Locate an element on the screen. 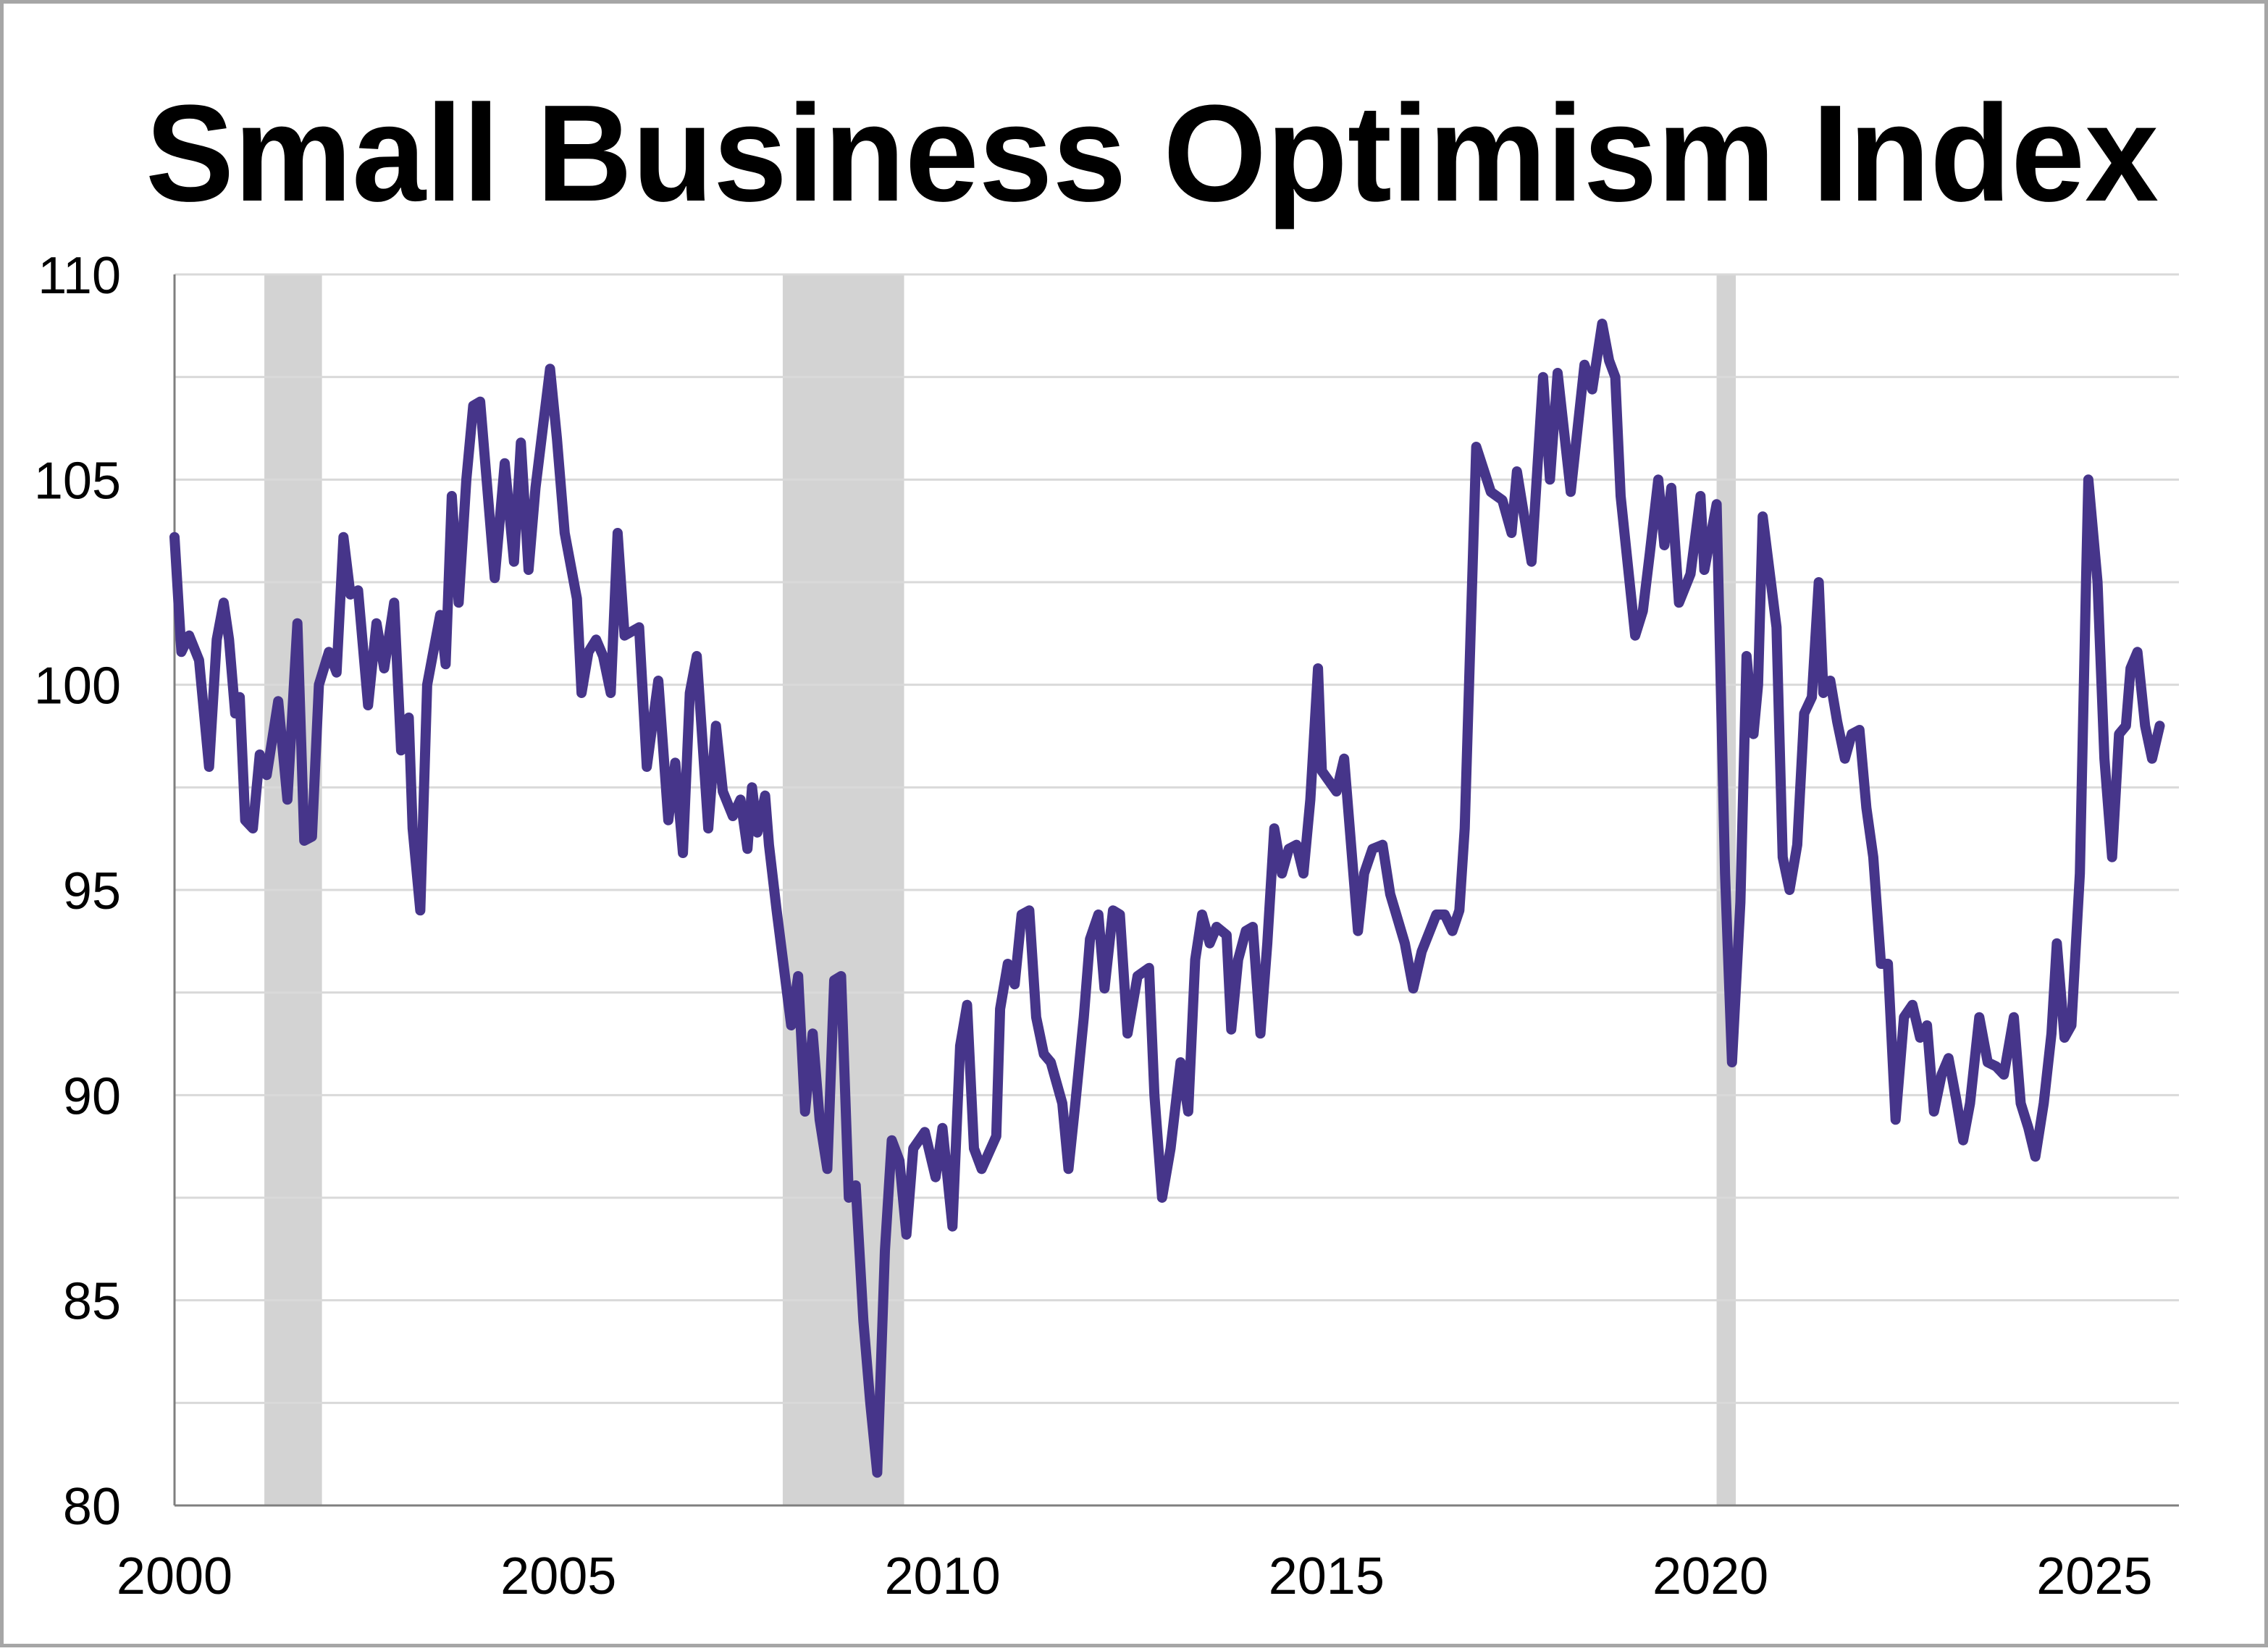 The height and width of the screenshot is (1651, 2268). y-tick-label: 85 is located at coordinates (92, 1302).